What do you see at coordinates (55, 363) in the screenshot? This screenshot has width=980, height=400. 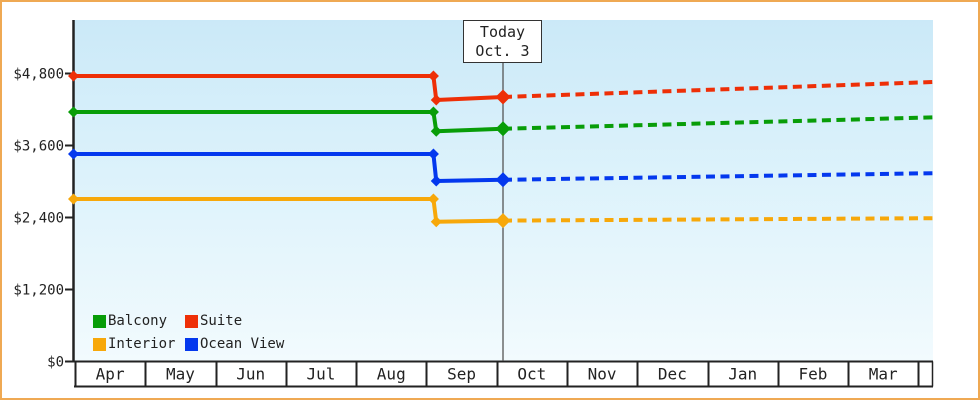 I see `y-tick-label: $0` at bounding box center [55, 363].